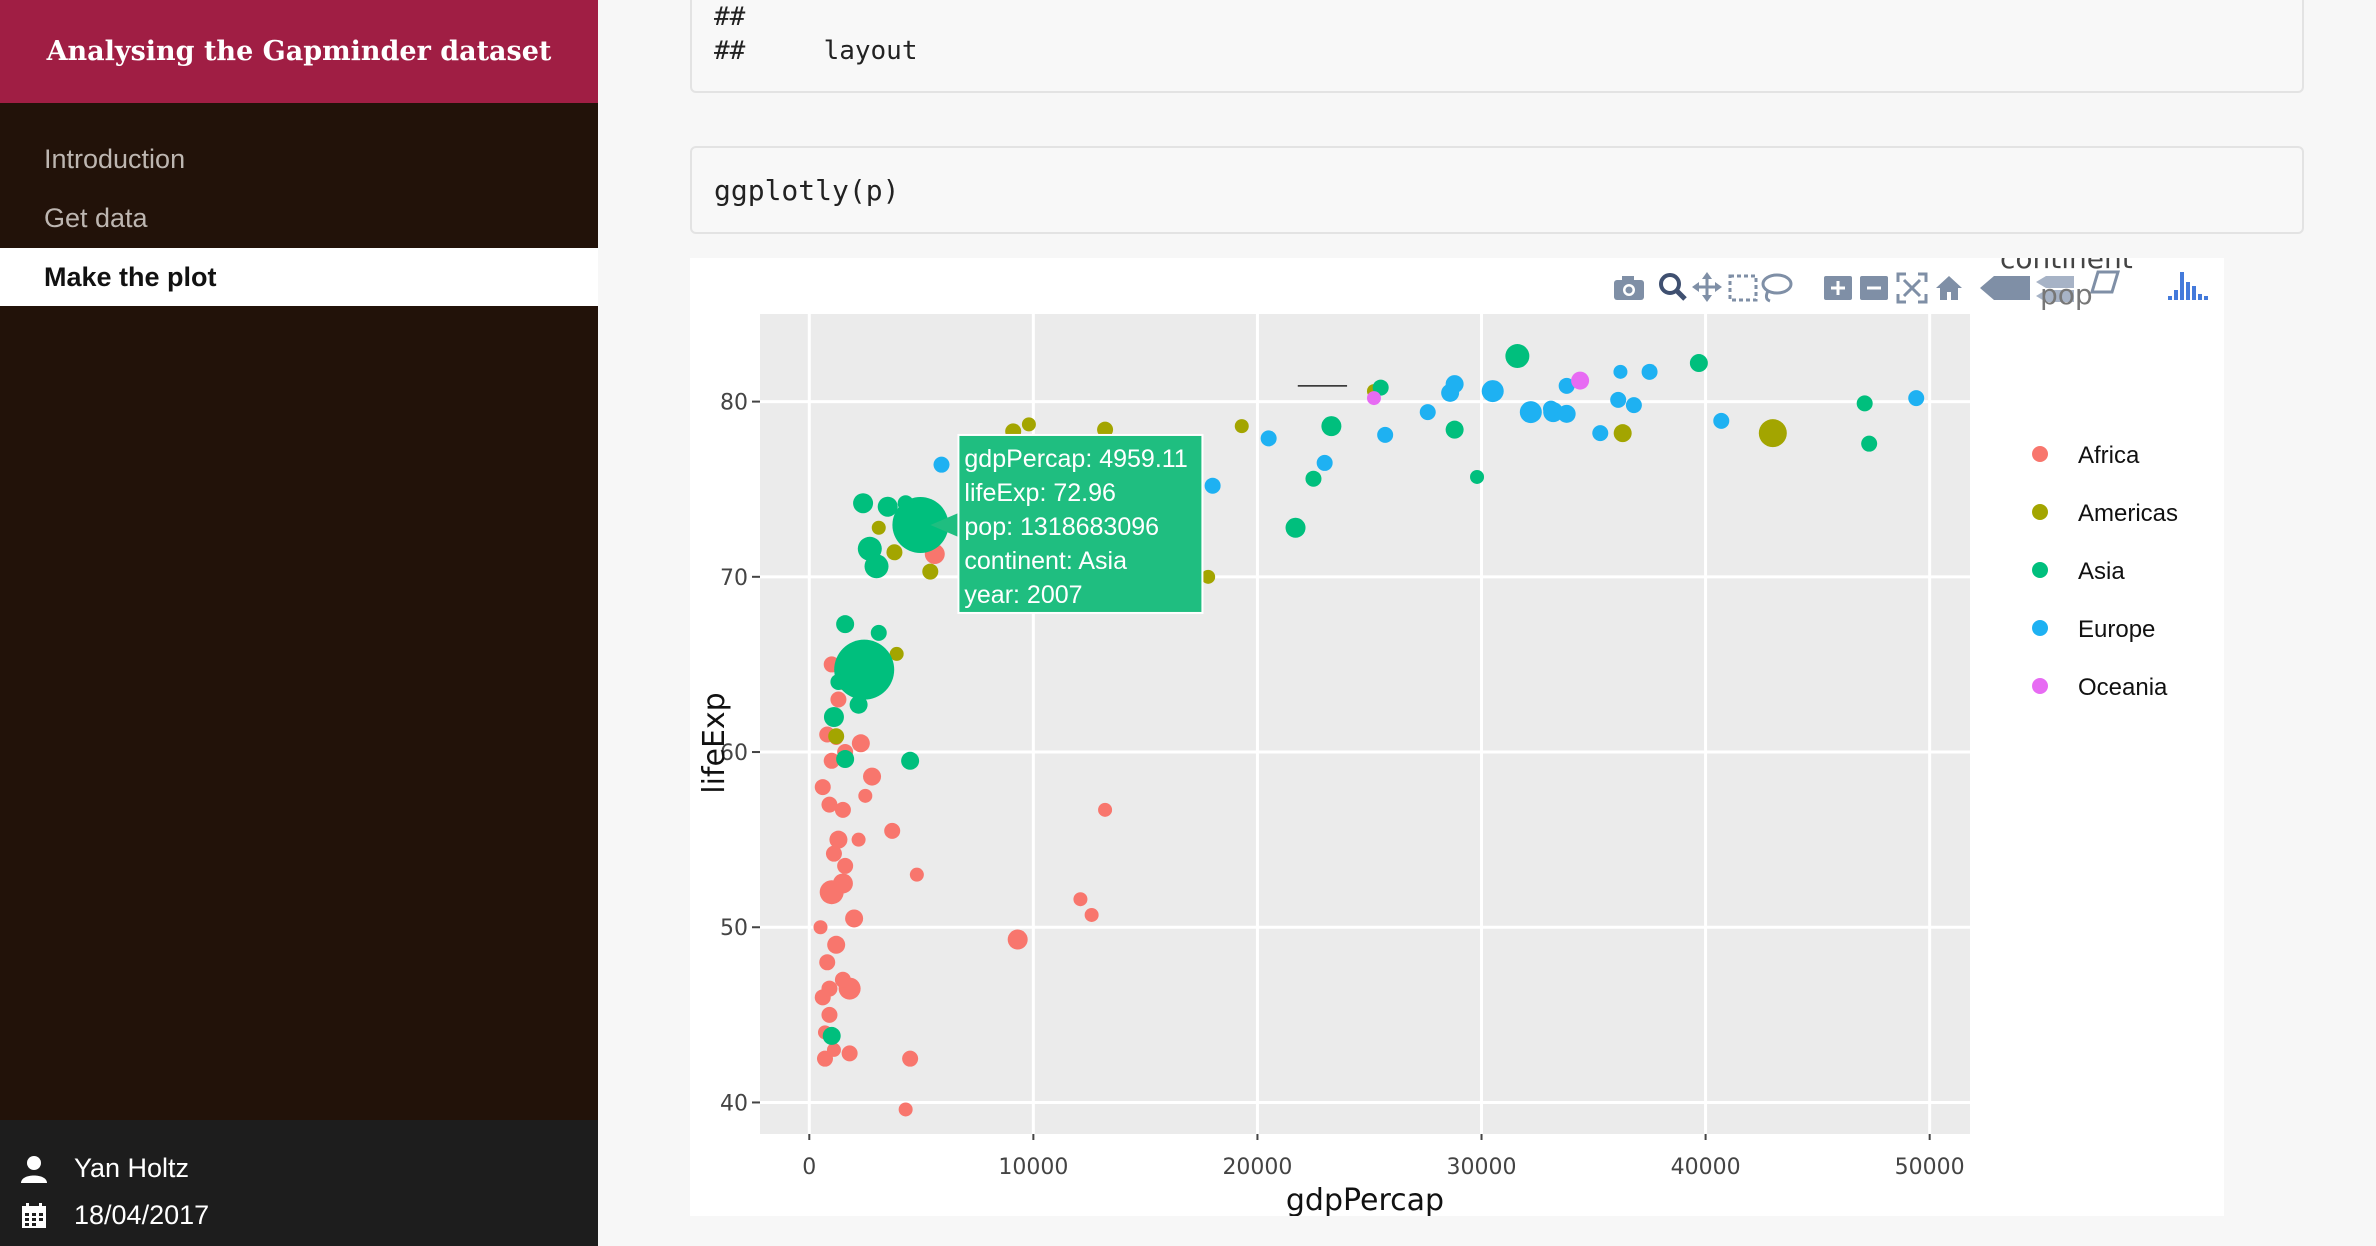 Image resolution: width=2376 pixels, height=1246 pixels. What do you see at coordinates (2105, 513) in the screenshot?
I see `legend-item-americas: Americas` at bounding box center [2105, 513].